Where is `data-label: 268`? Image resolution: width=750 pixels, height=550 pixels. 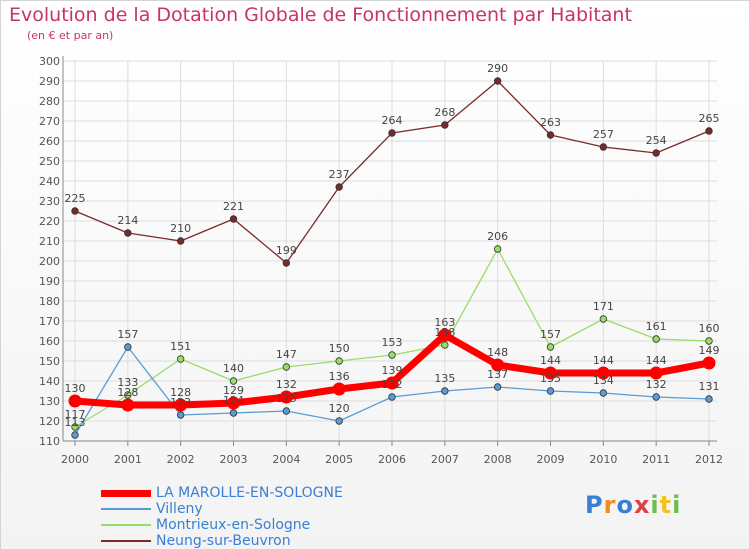
data-label: 268 is located at coordinates (444, 112).